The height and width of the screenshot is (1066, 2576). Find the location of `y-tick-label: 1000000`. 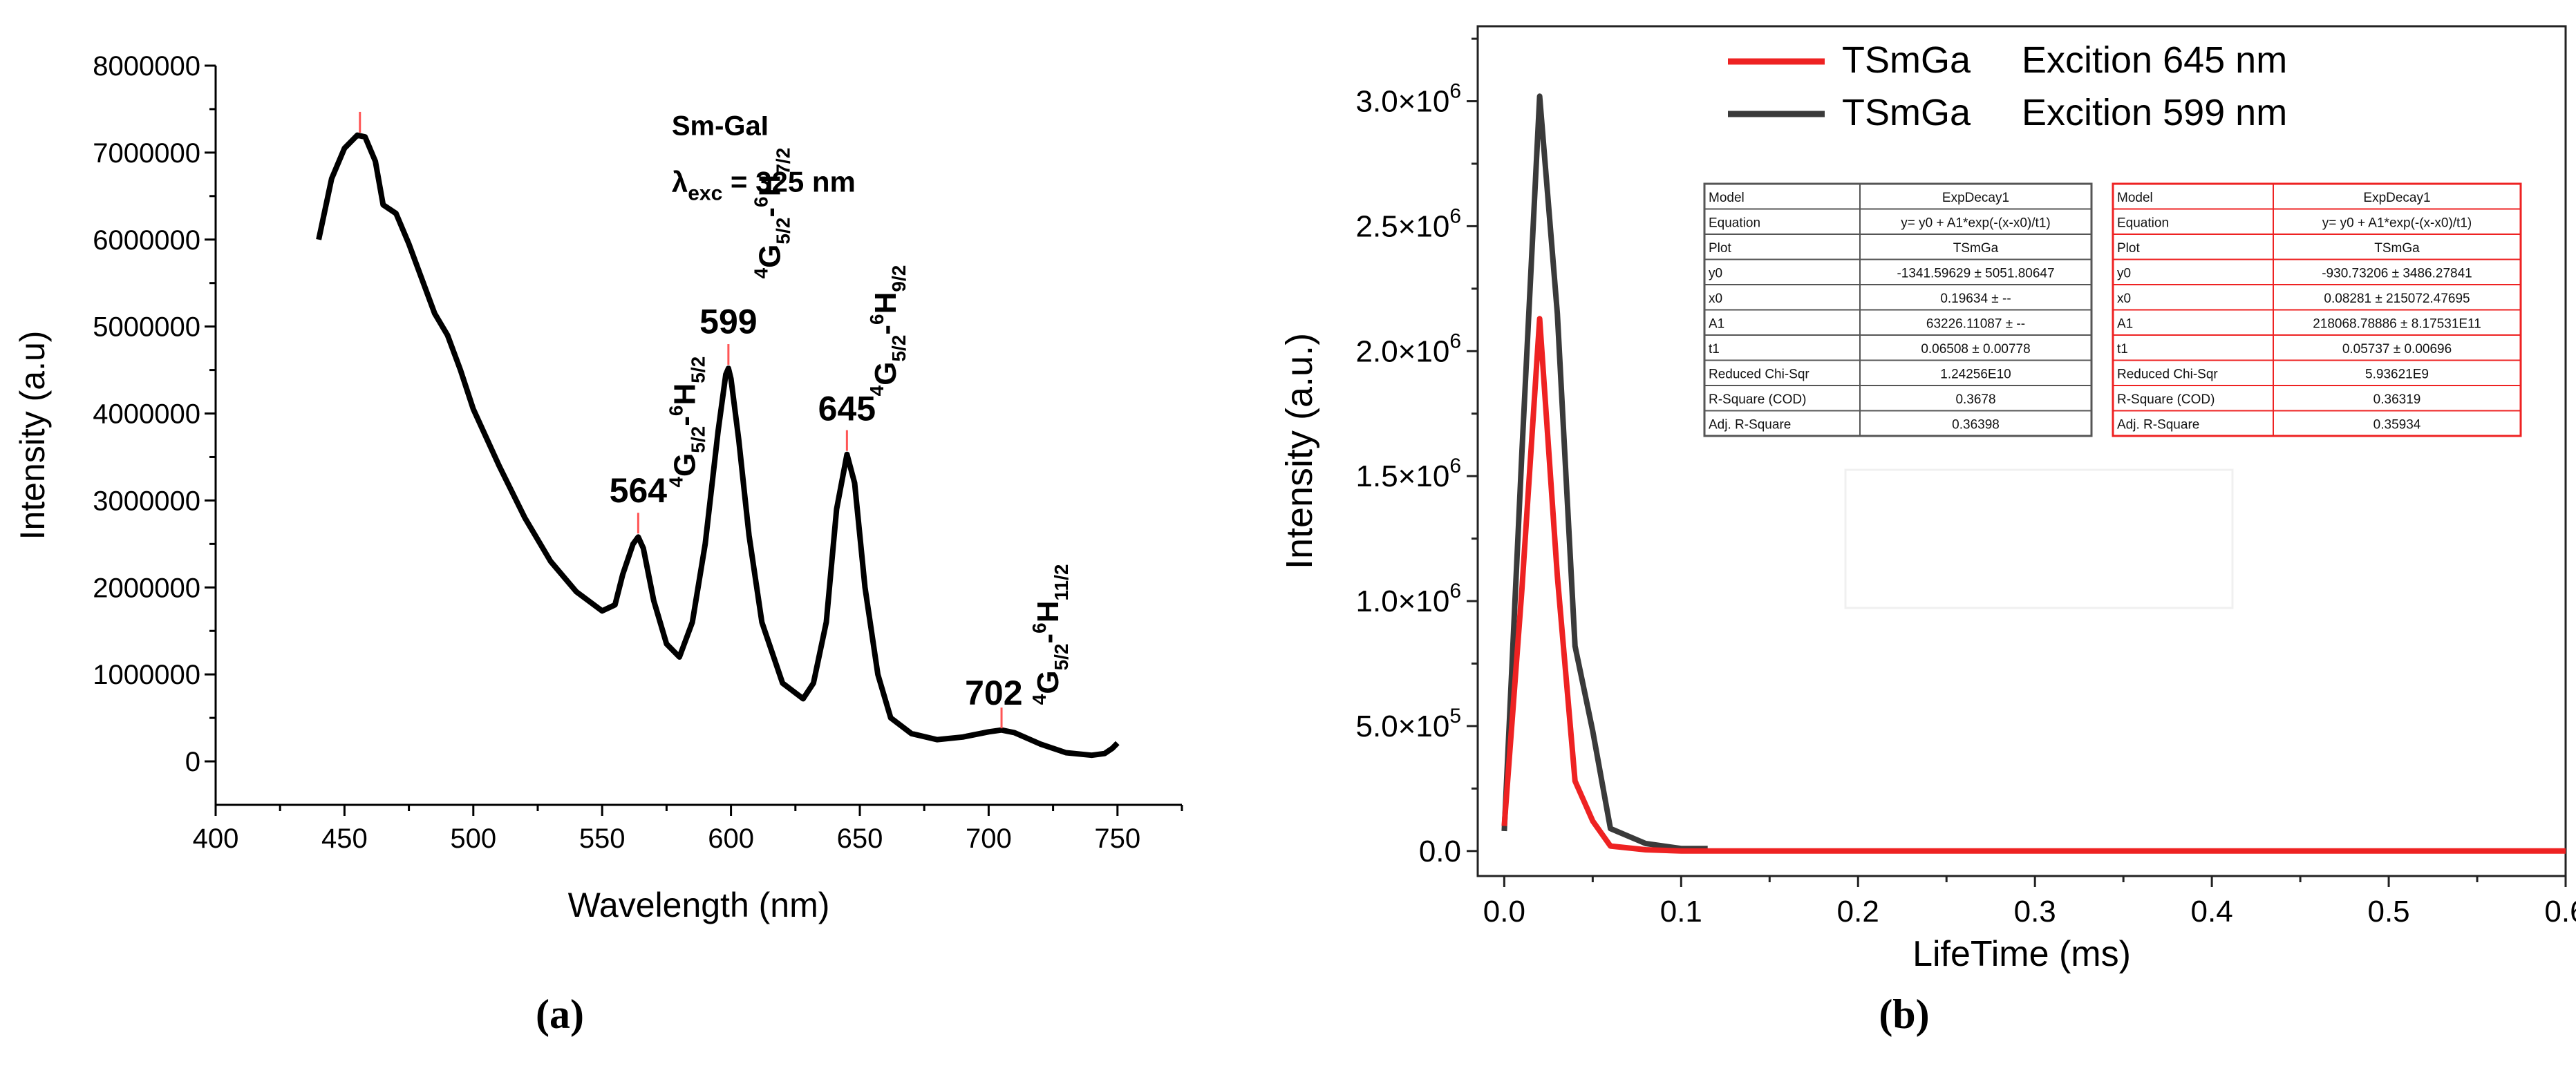

y-tick-label: 1000000 is located at coordinates (146, 675).